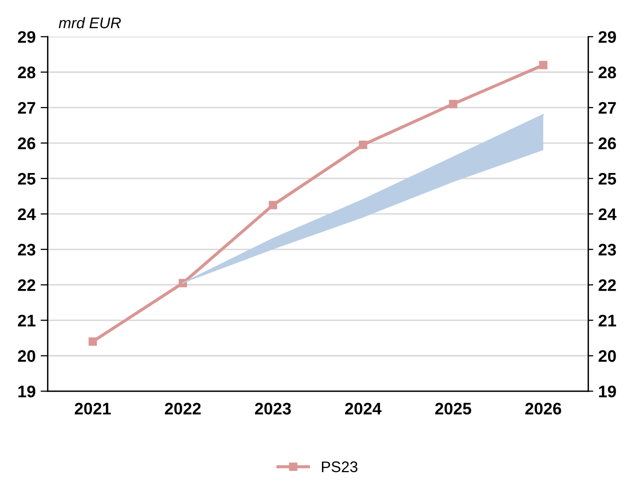 The width and height of the screenshot is (636, 489). I want to click on x-tick-label: 2022, so click(182, 408).